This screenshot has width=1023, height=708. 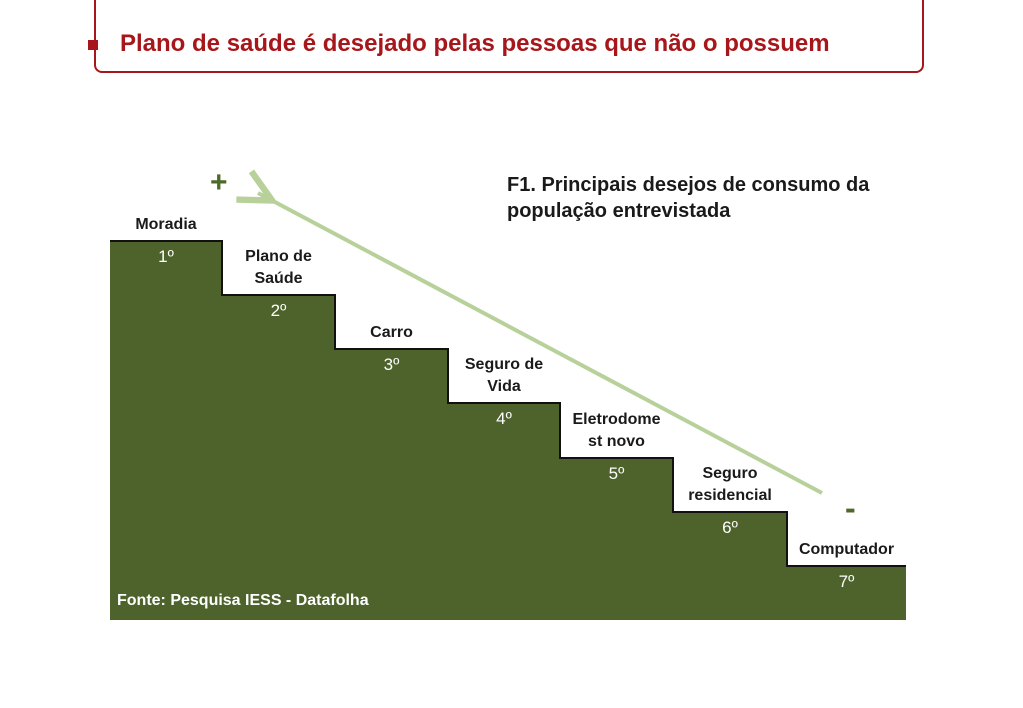 I want to click on step-label-2-line-2: Saúde, so click(x=278, y=278).